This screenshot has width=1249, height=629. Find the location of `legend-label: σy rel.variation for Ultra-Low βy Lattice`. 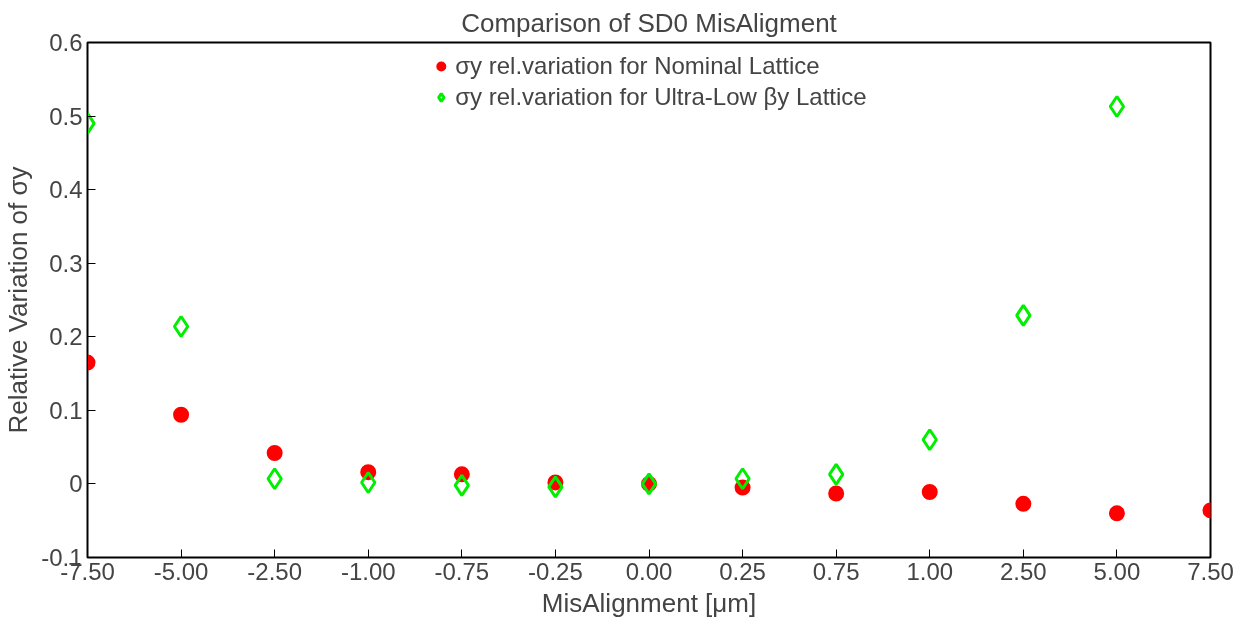

legend-label: σy rel.variation for Ultra-Low βy Lattice is located at coordinates (661, 97).